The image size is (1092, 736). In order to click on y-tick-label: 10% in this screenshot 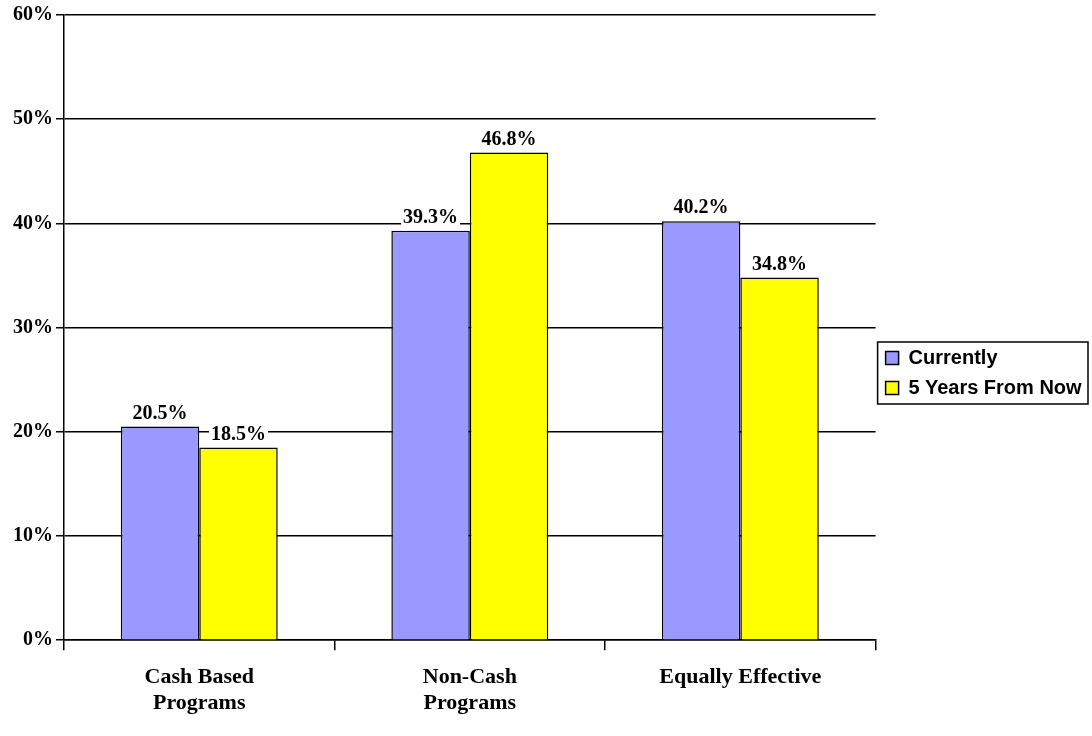, I will do `click(33, 534)`.